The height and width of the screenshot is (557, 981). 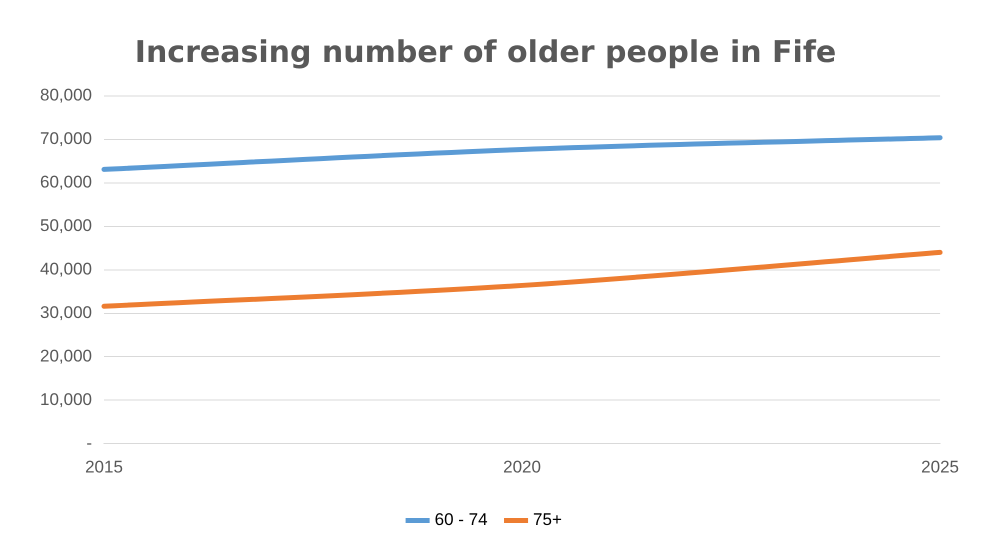 What do you see at coordinates (461, 520) in the screenshot?
I see `legend-label: 60 - 74` at bounding box center [461, 520].